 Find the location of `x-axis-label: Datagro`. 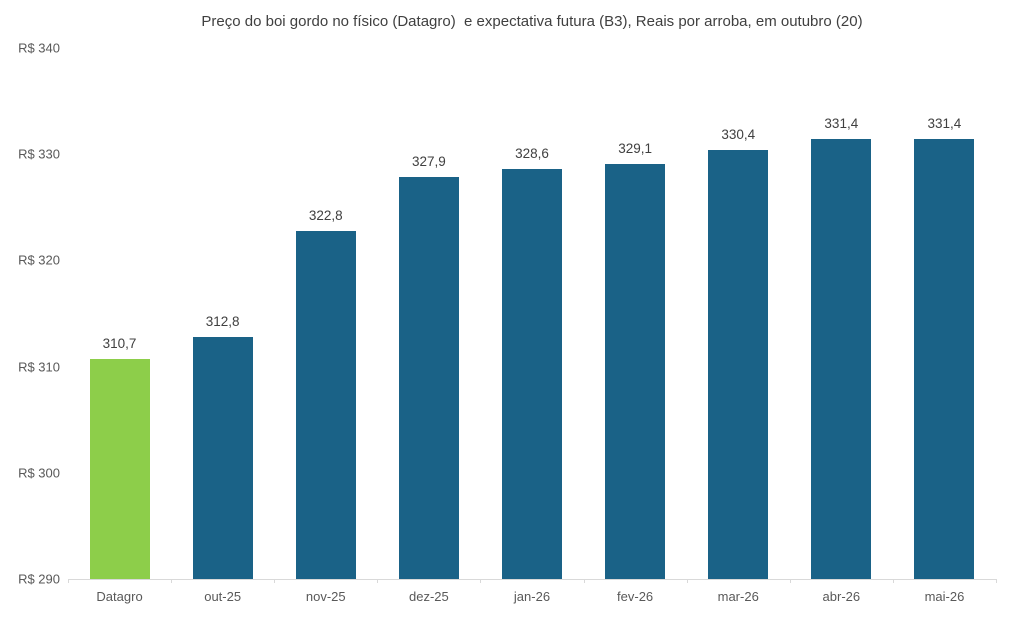

x-axis-label: Datagro is located at coordinates (119, 596).